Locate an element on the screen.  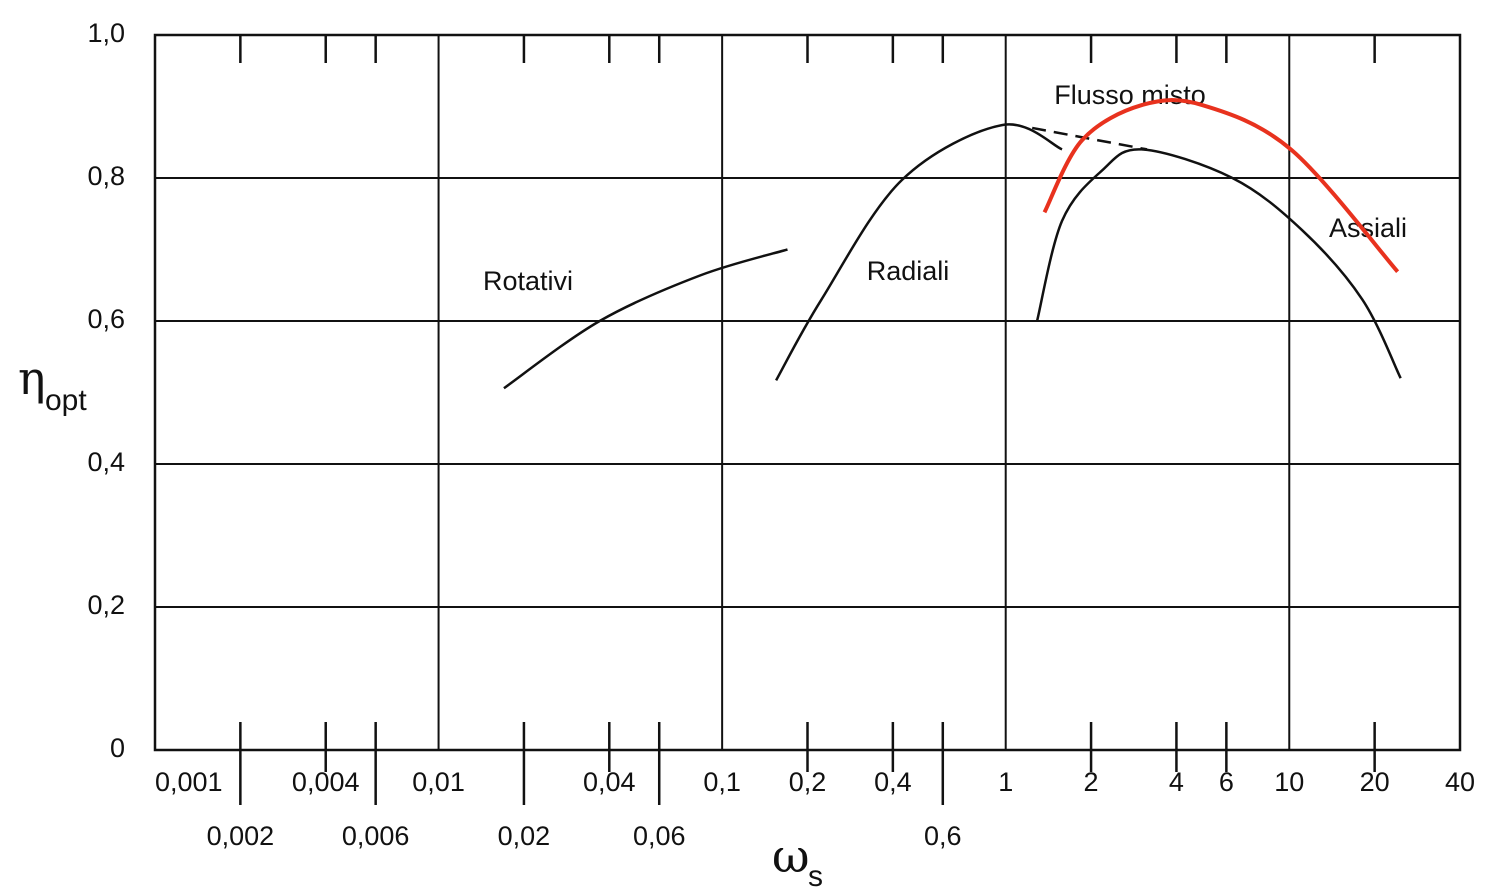
x-tick-label: 2 is located at coordinates (1091, 782).